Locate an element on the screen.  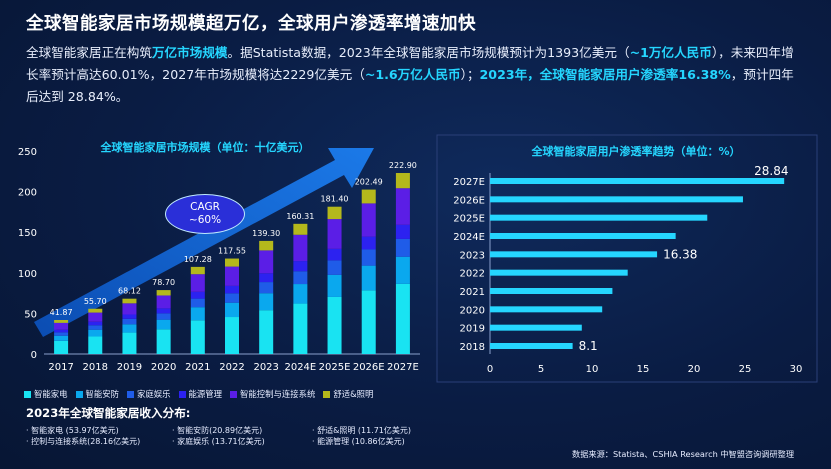
revenue-item: · 智能安防(20.89亿美元) is located at coordinates (217, 430).